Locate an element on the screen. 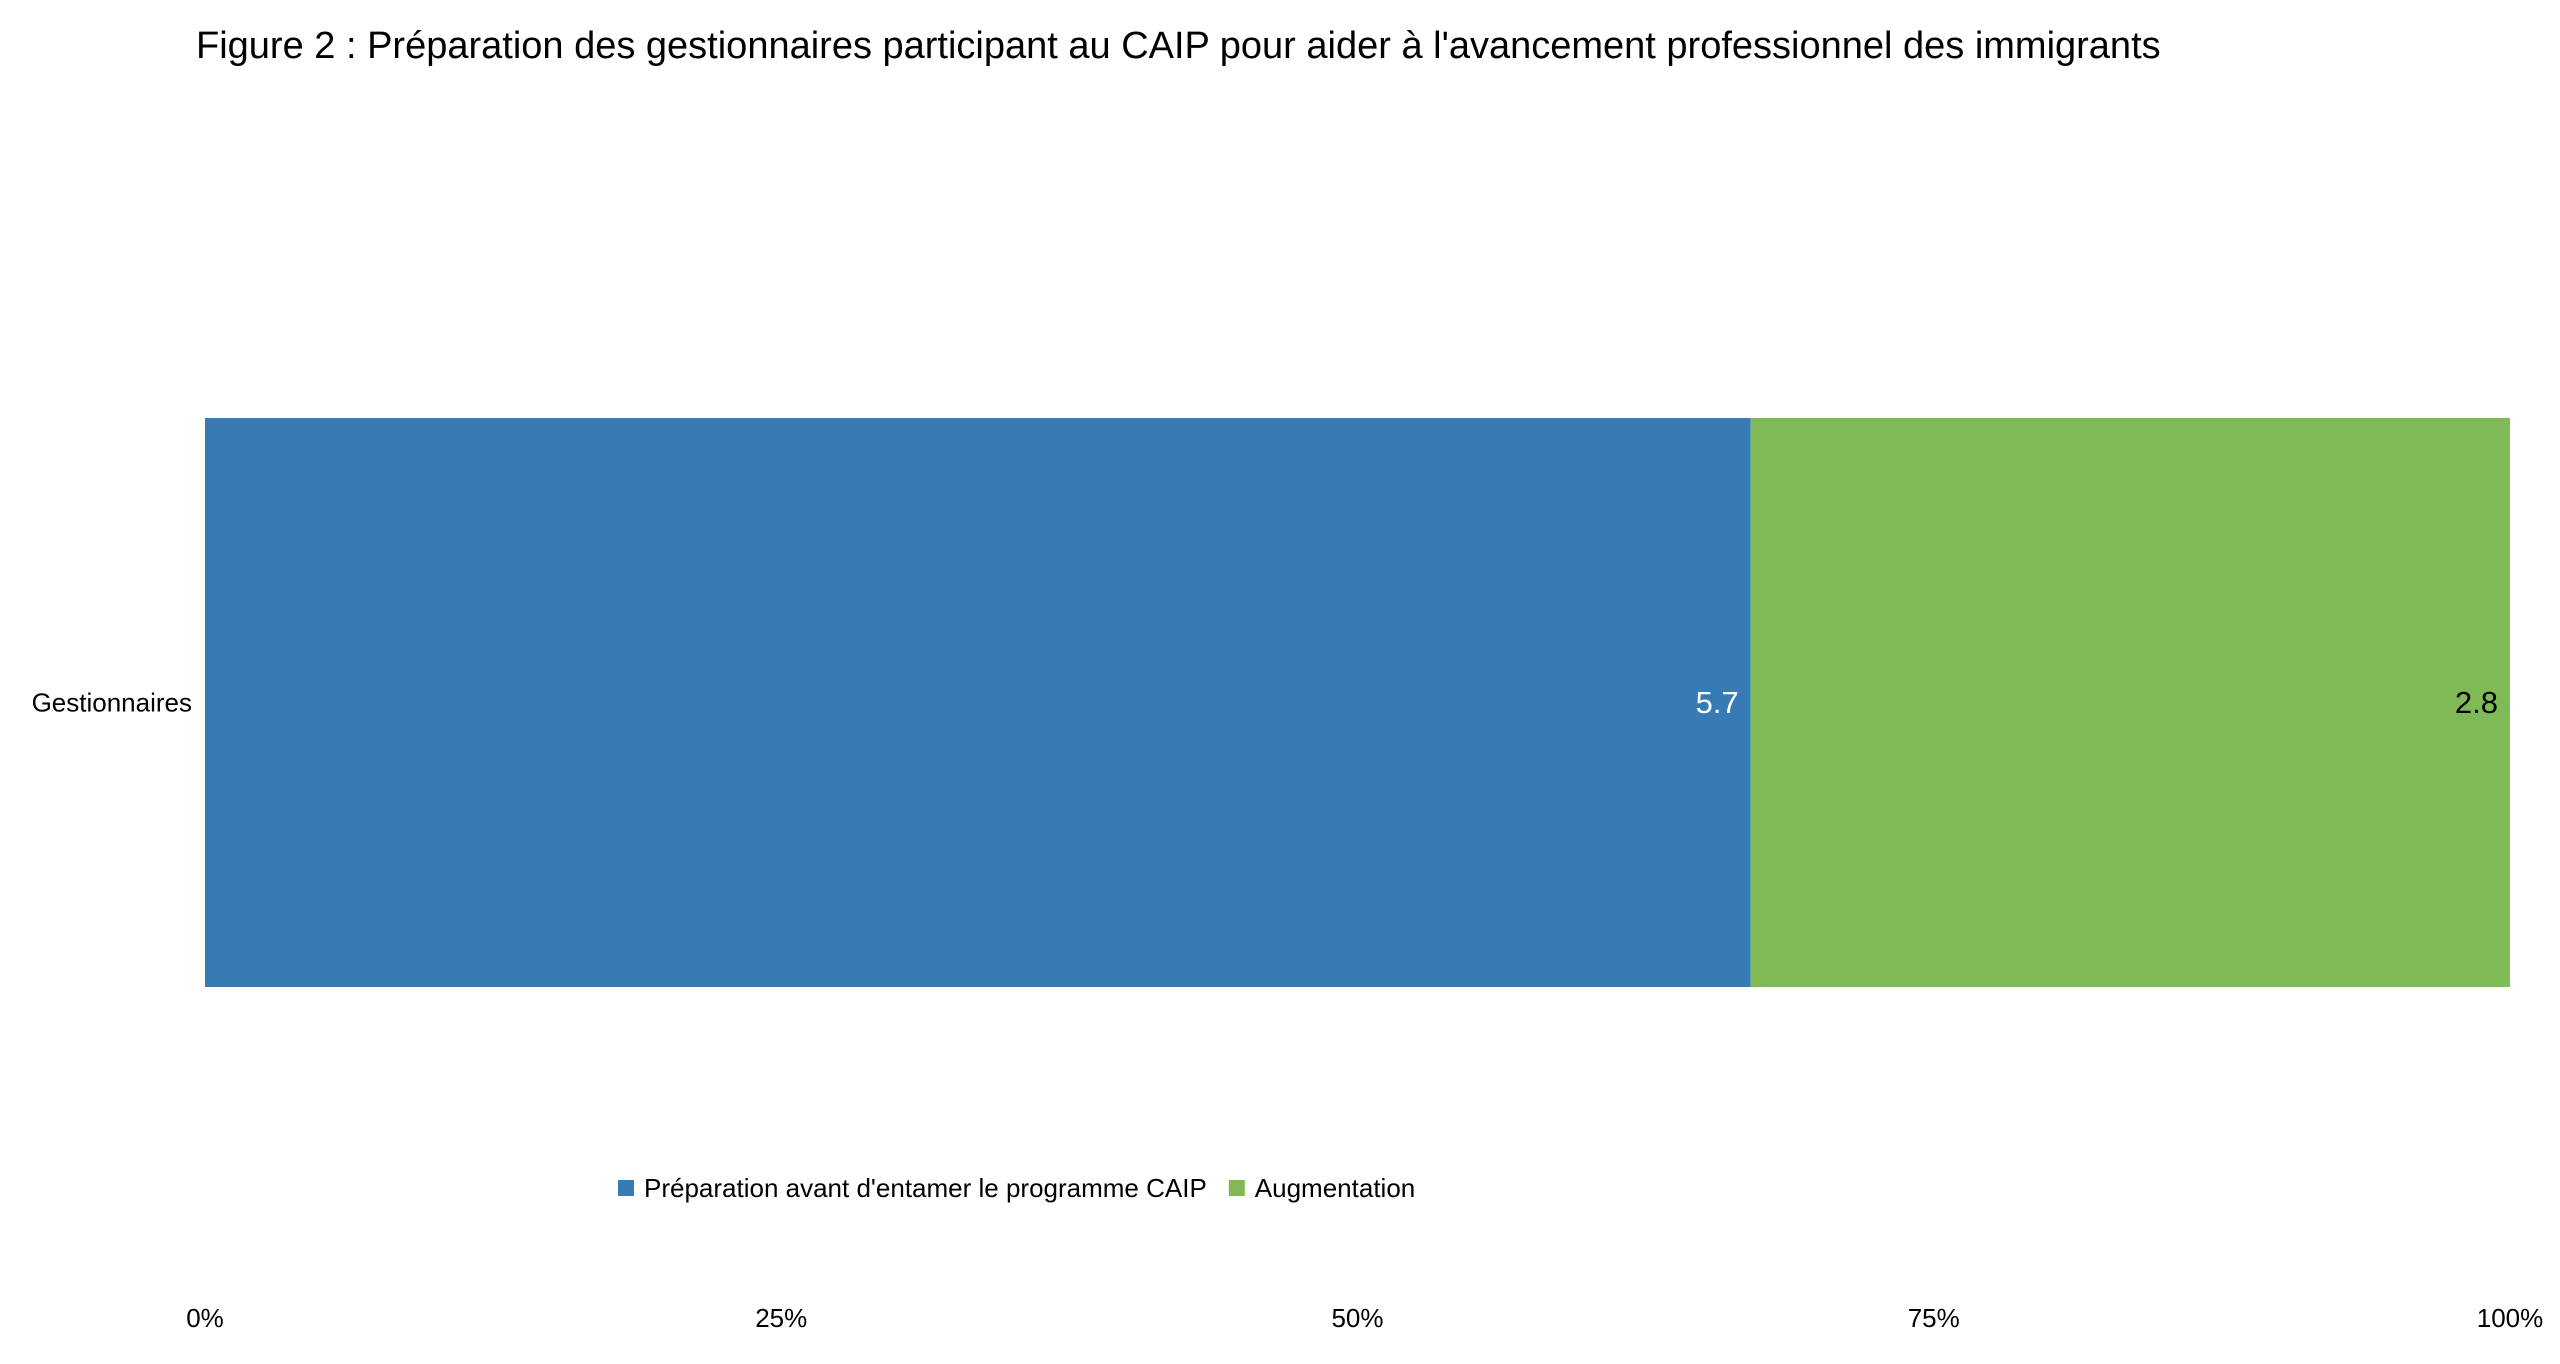  x-tick-label-4: 100% is located at coordinates (2510, 1318).